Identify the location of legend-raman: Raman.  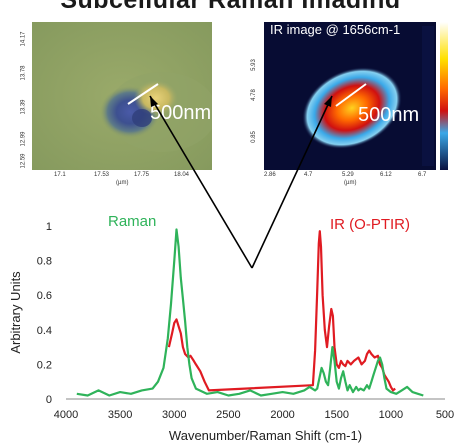
(132, 221).